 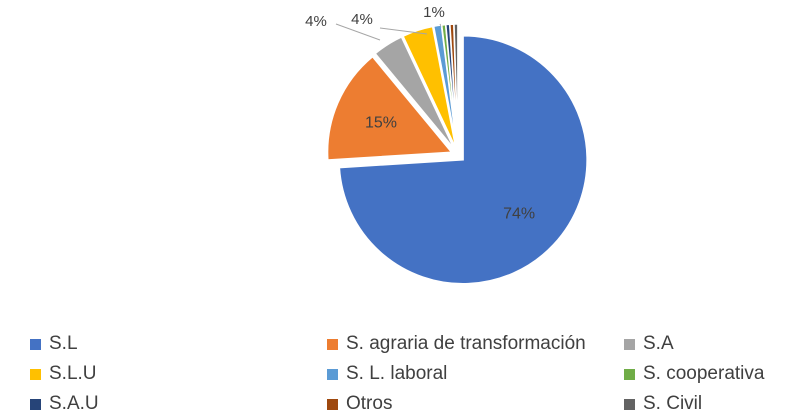 I want to click on legend-item-s-a-u: S.A.U, so click(x=64, y=404).